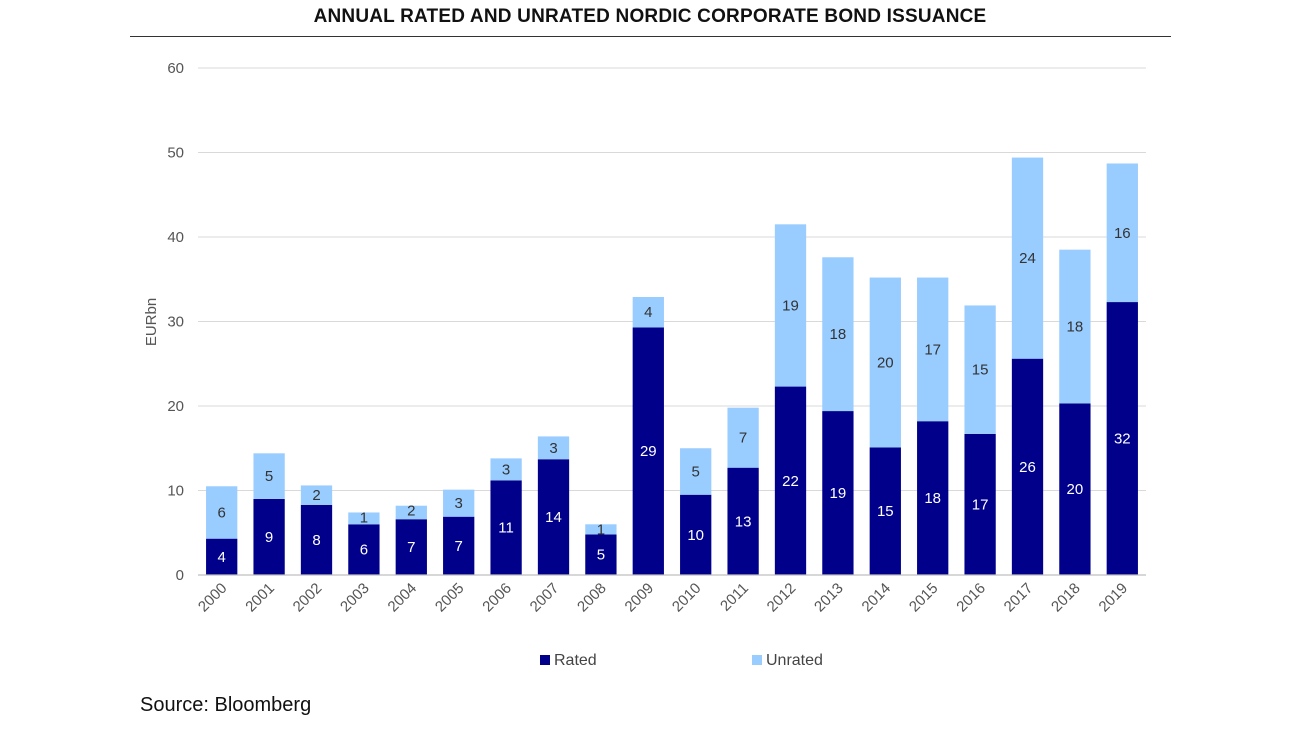 The height and width of the screenshot is (731, 1300). What do you see at coordinates (222, 512) in the screenshot?
I see `bar-label-unrated: 6` at bounding box center [222, 512].